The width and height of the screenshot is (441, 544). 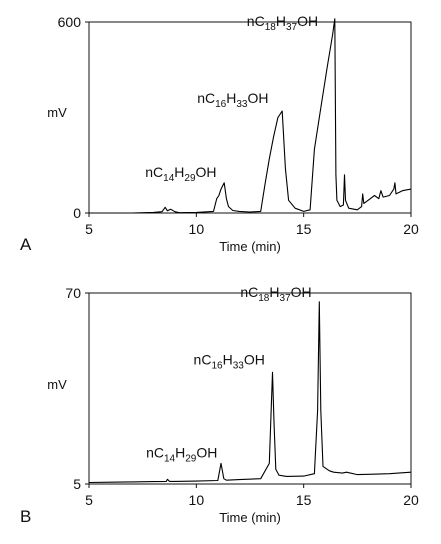 What do you see at coordinates (70, 22) in the screenshot?
I see `y-tick-label: 600` at bounding box center [70, 22].